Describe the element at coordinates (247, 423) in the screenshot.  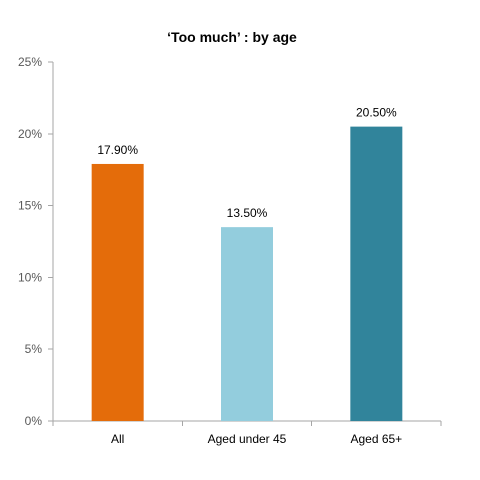
I see `x-axis` at that location.